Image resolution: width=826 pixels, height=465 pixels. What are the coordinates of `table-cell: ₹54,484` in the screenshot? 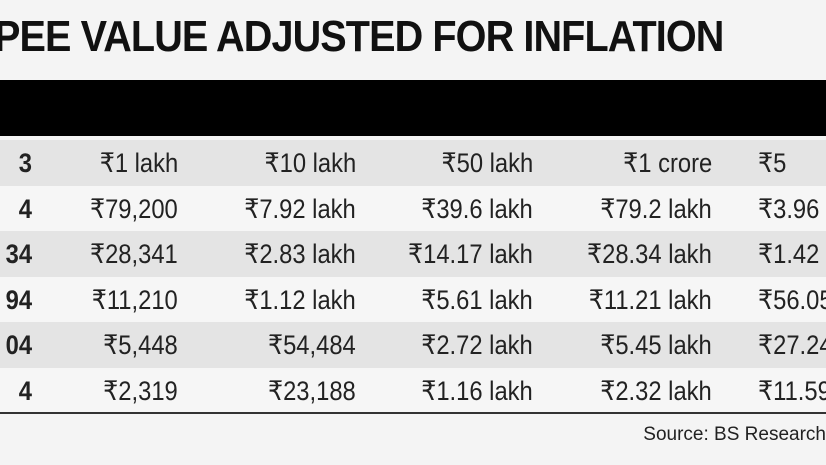 It's located at (312, 345).